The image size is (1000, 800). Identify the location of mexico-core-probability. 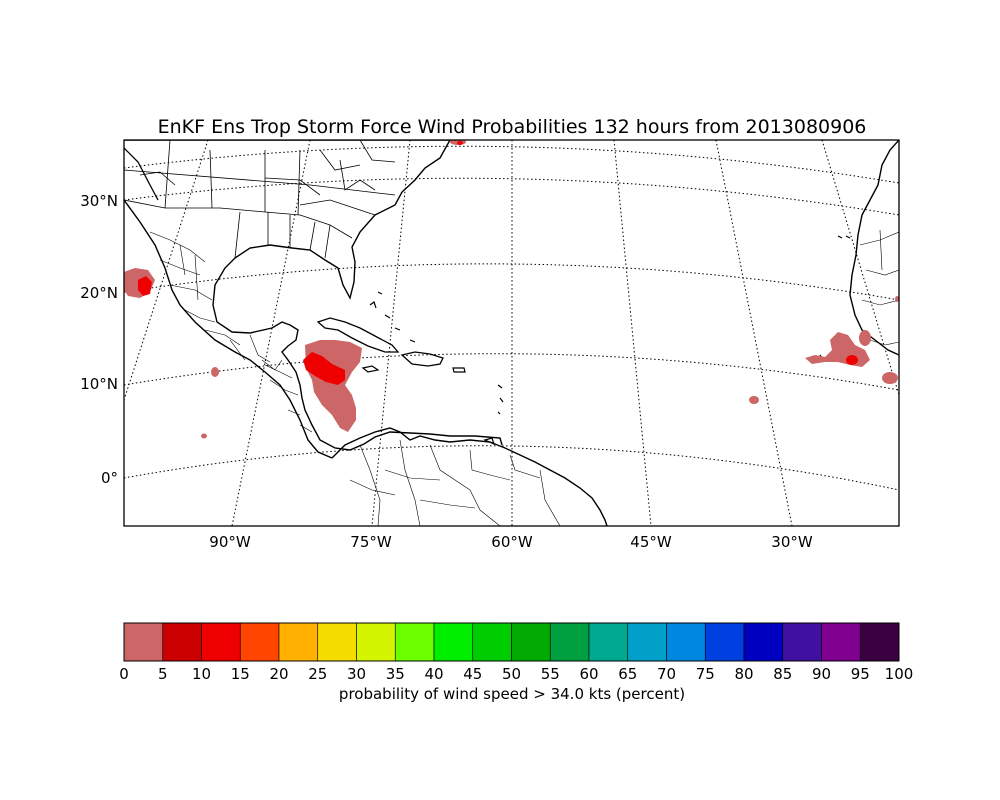
(145, 286).